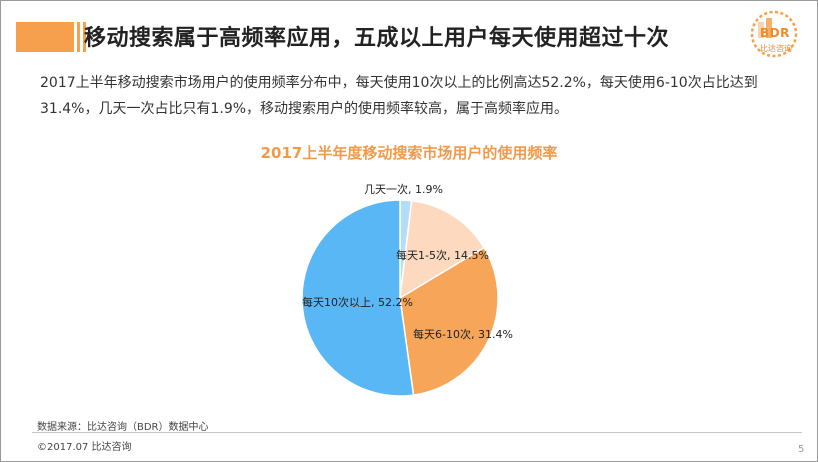 The image size is (818, 462). I want to click on pie-data-label: 几天一次, 1.9%, so click(403, 189).